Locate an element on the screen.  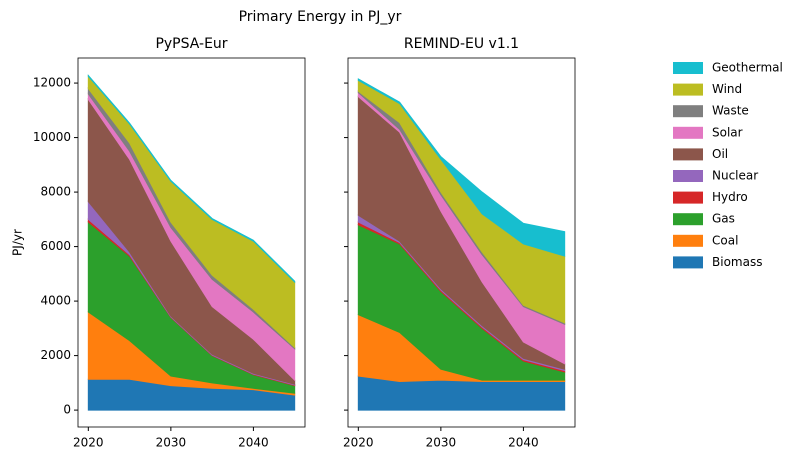
legend-label: Geothermal is located at coordinates (747, 68).